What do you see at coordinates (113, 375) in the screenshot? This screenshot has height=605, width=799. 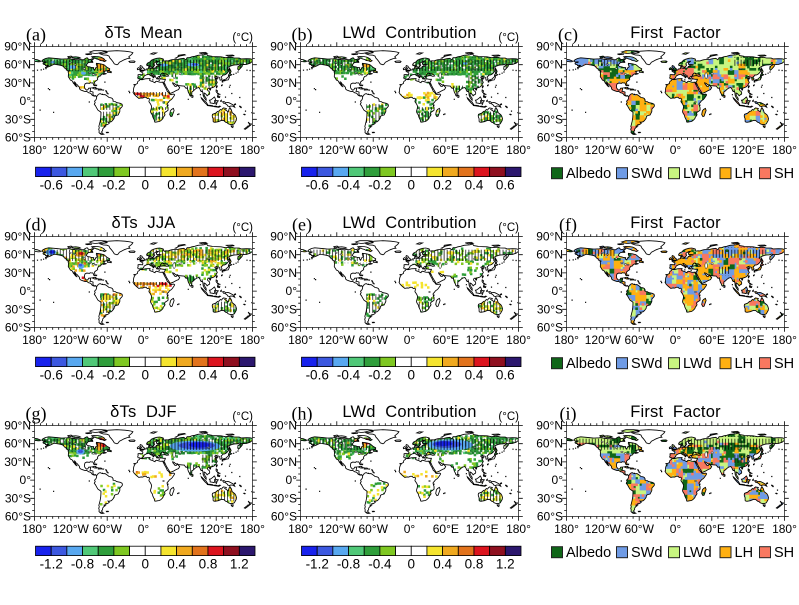 I see `svg-text: -0.2` at bounding box center [113, 375].